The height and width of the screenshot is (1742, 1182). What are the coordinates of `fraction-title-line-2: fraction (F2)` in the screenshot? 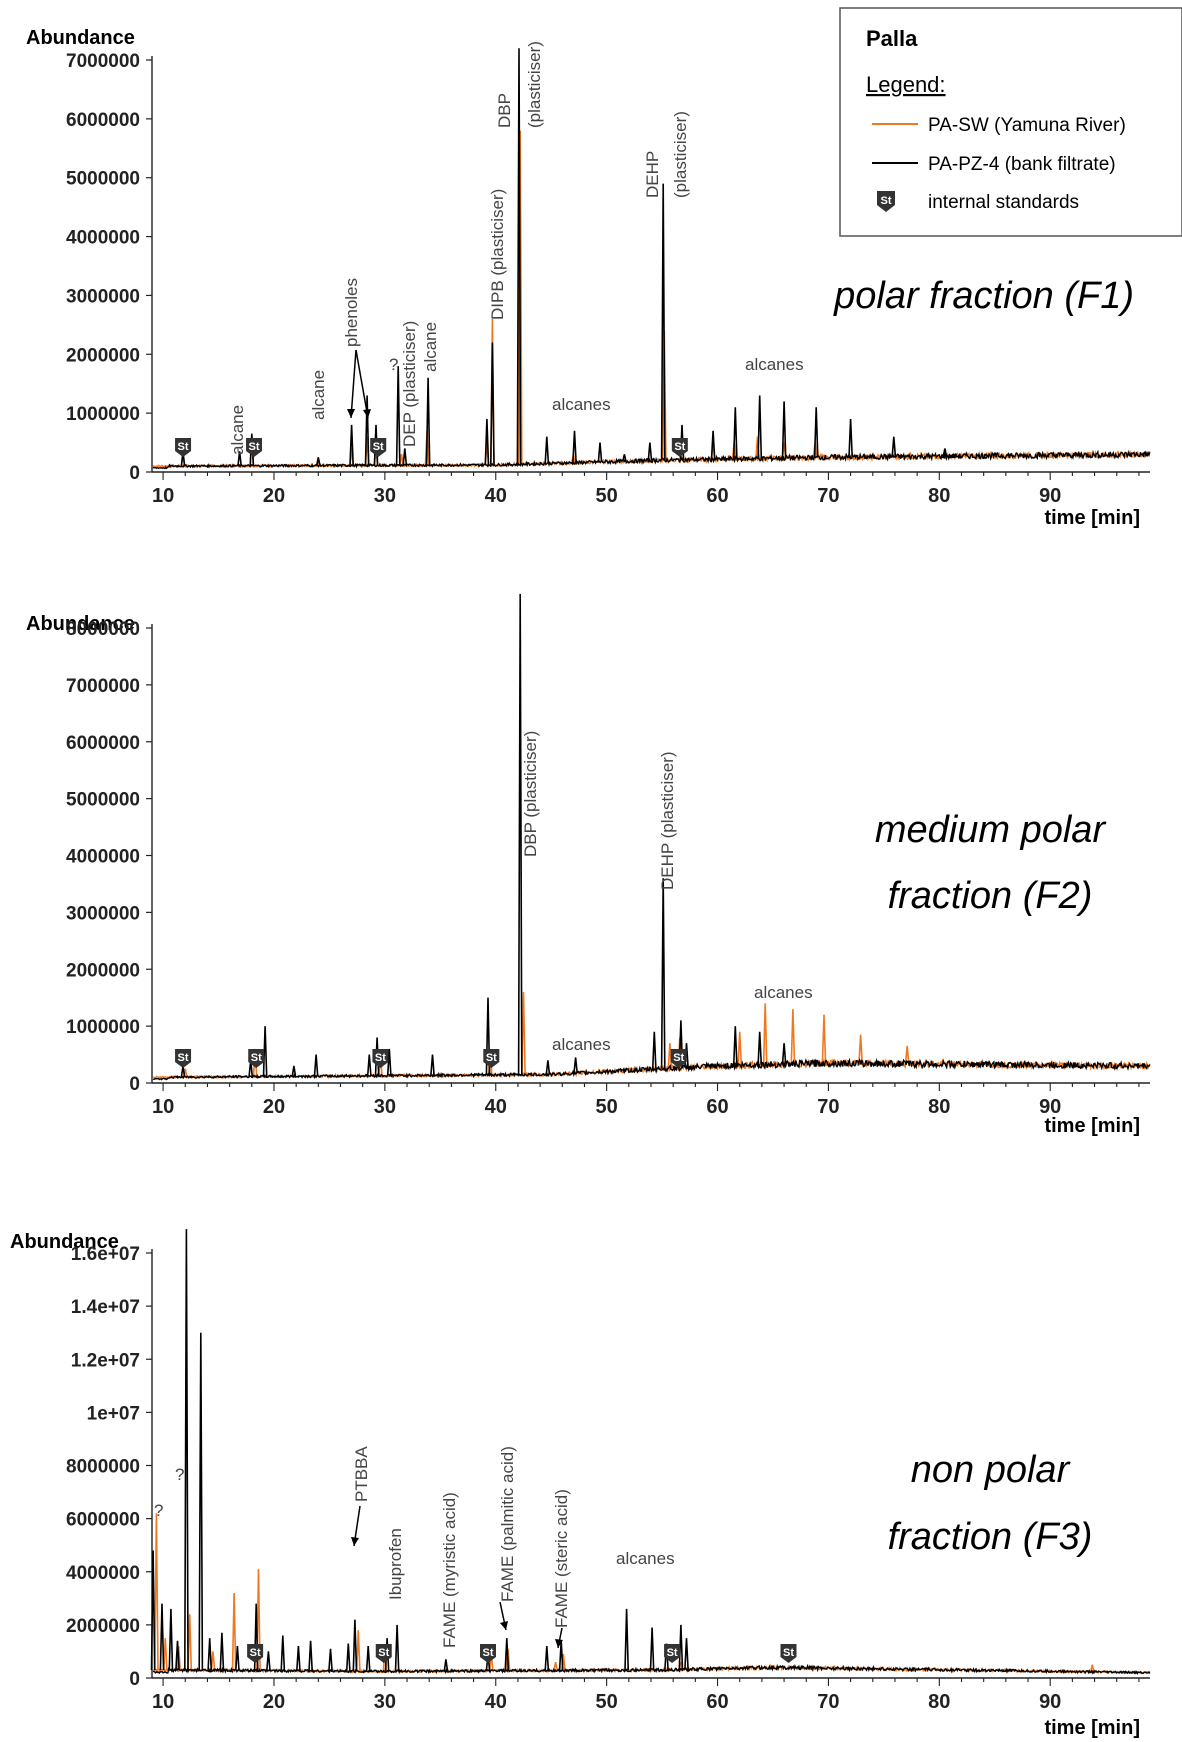 It's located at (990, 896).